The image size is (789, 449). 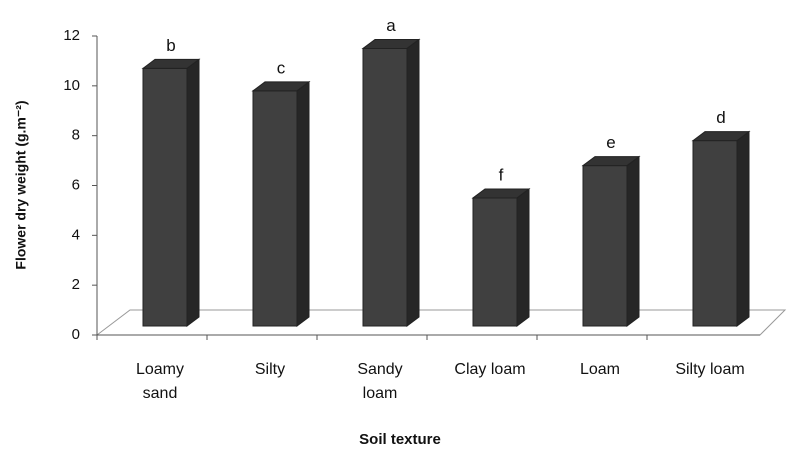 I want to click on y-tick-label: 10, so click(x=71, y=85).